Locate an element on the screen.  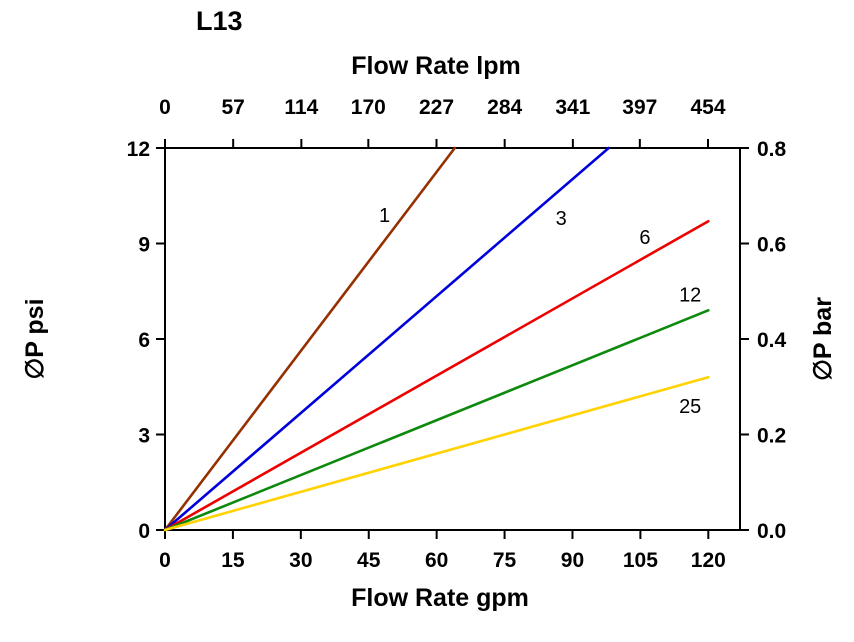
x-tick-label-top: 170 is located at coordinates (368, 107).